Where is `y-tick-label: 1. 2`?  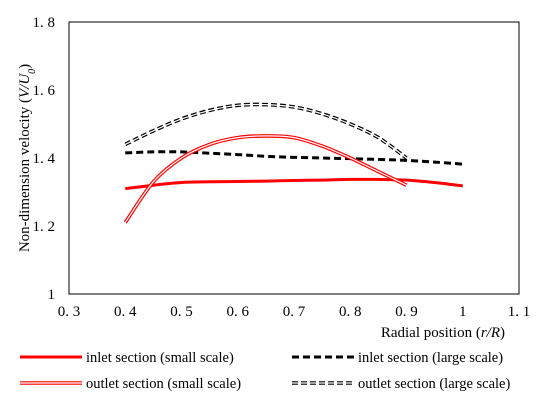
y-tick-label: 1. 2 is located at coordinates (44, 227).